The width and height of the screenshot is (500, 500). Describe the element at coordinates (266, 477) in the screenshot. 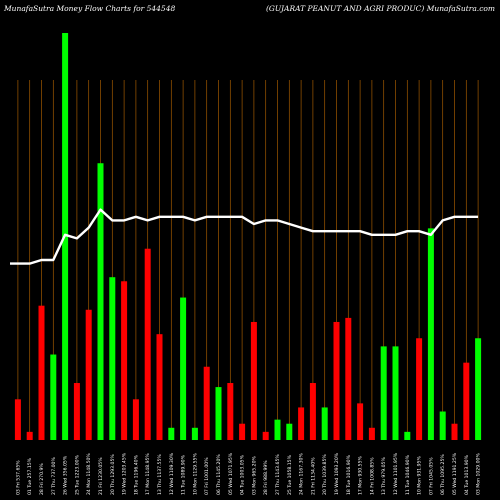

I see `x-tick-label: 28 Fri 988.99%` at that location.